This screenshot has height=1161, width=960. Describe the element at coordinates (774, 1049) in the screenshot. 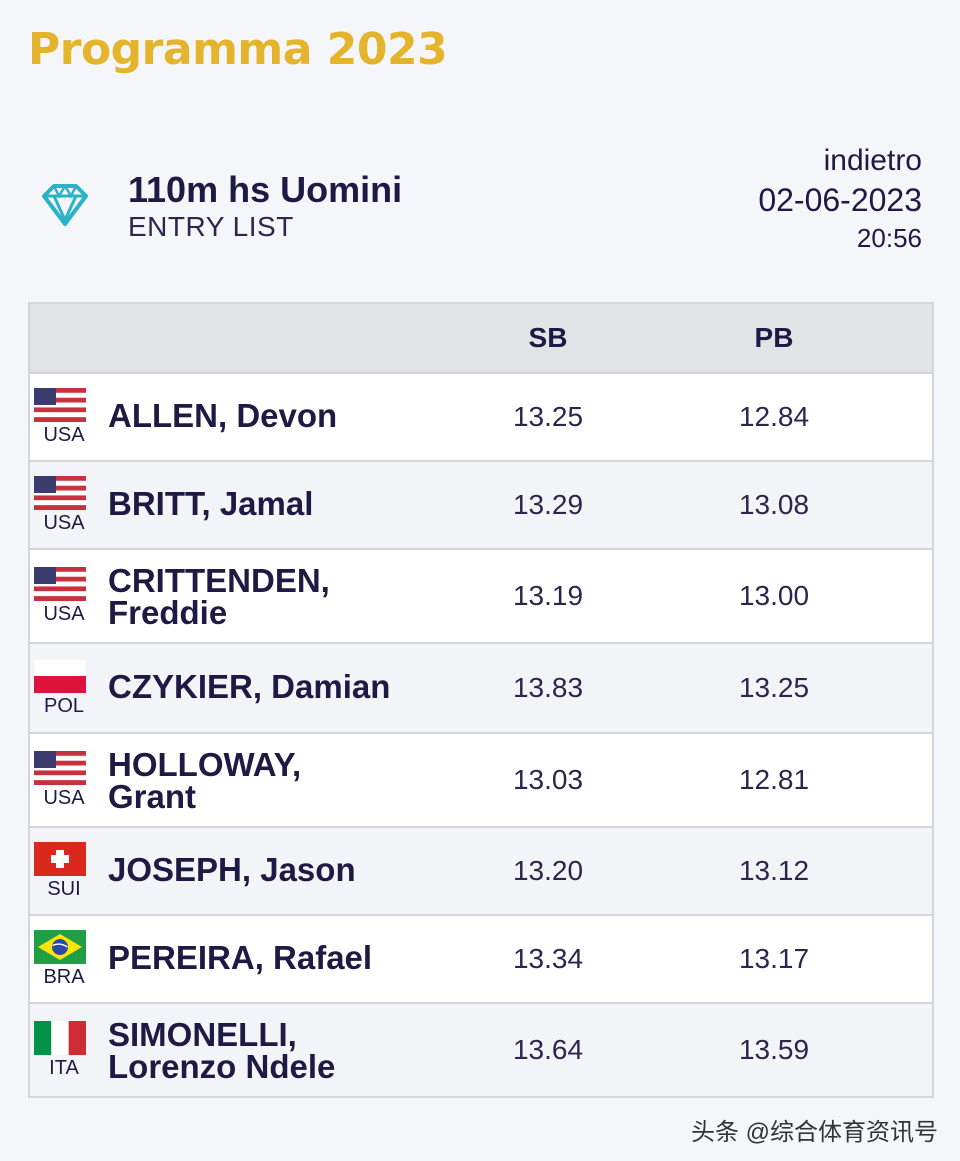

I see `pb-value: 13.59` at that location.